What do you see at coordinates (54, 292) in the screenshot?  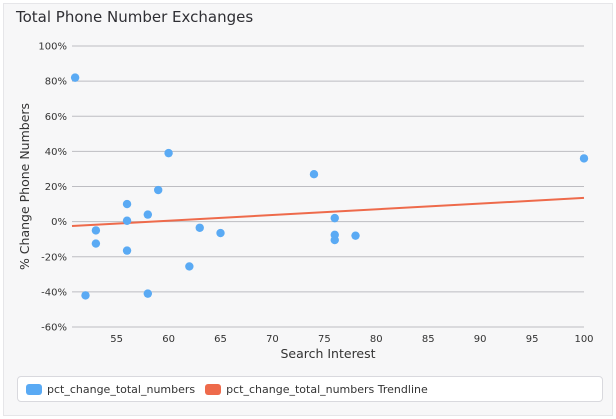 I see `y-tick-label: -40%` at bounding box center [54, 292].